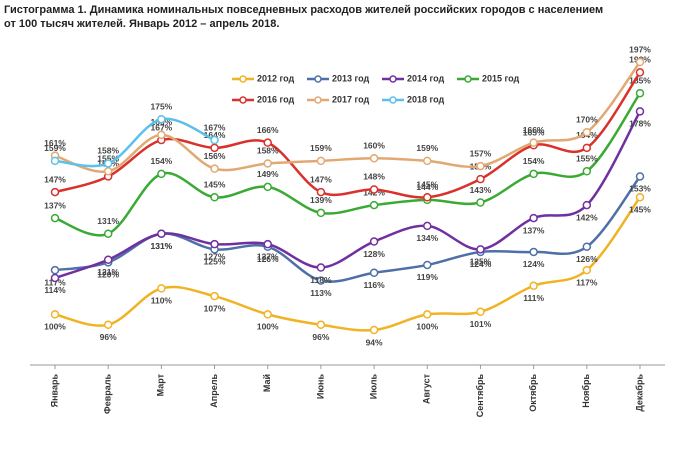 The image size is (692, 450). What do you see at coordinates (321, 200) in the screenshot?
I see `data-label: 139%` at bounding box center [321, 200].